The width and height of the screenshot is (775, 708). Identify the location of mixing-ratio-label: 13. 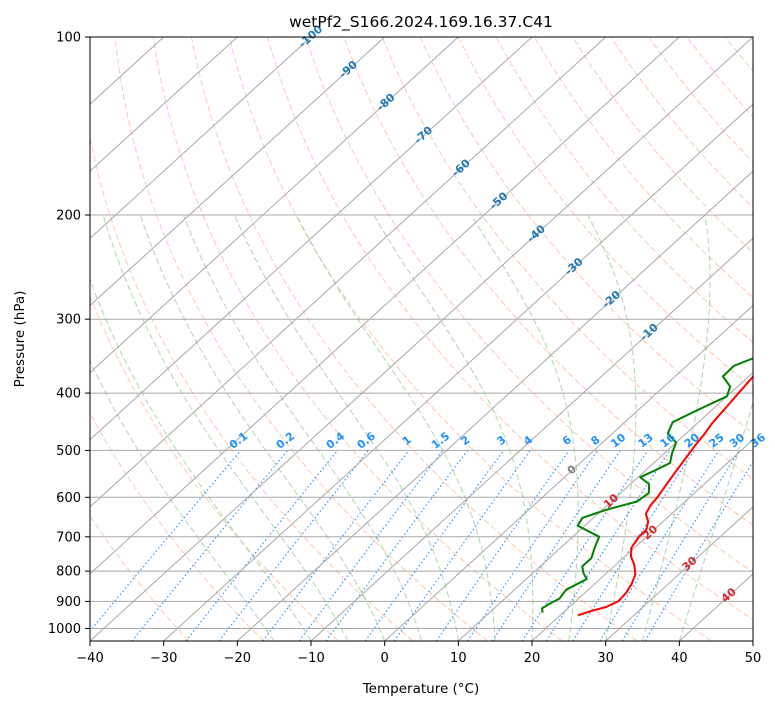
(646, 441).